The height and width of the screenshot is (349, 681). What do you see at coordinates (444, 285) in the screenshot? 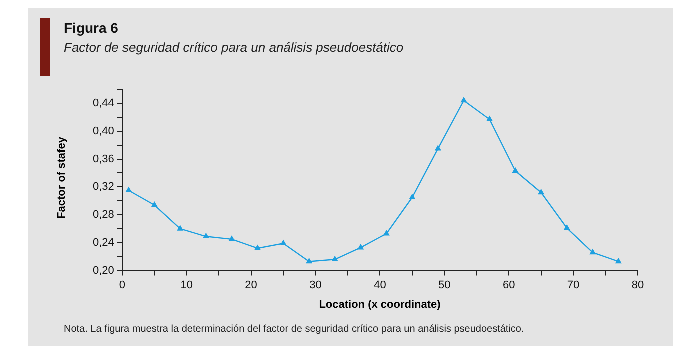
I see `x-tick-label: 50` at bounding box center [444, 285].